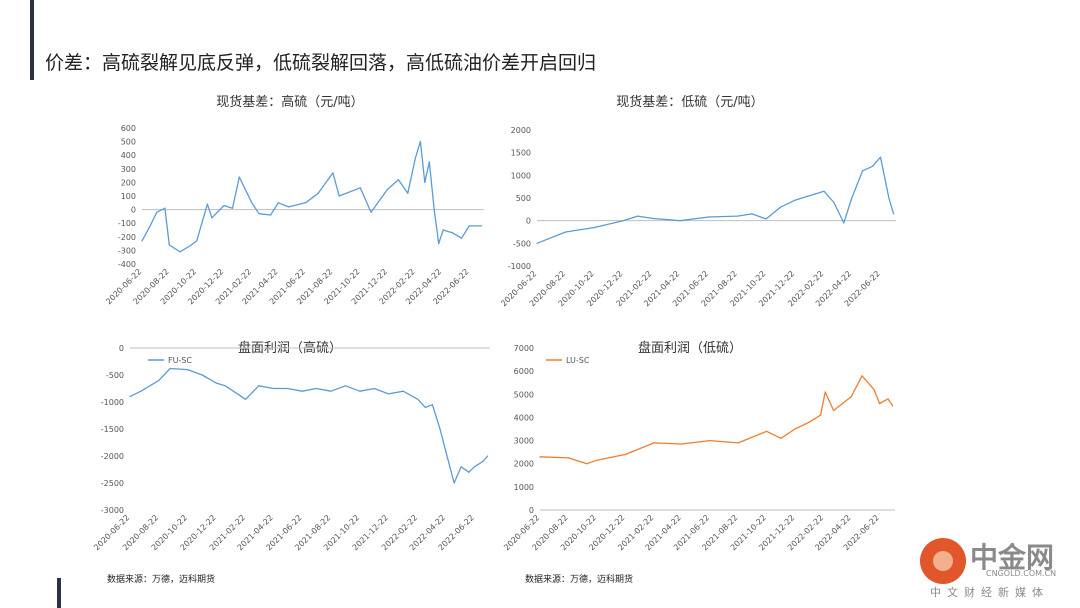  Describe the element at coordinates (524, 394) in the screenshot. I see `y-tick-label: 5000` at that location.